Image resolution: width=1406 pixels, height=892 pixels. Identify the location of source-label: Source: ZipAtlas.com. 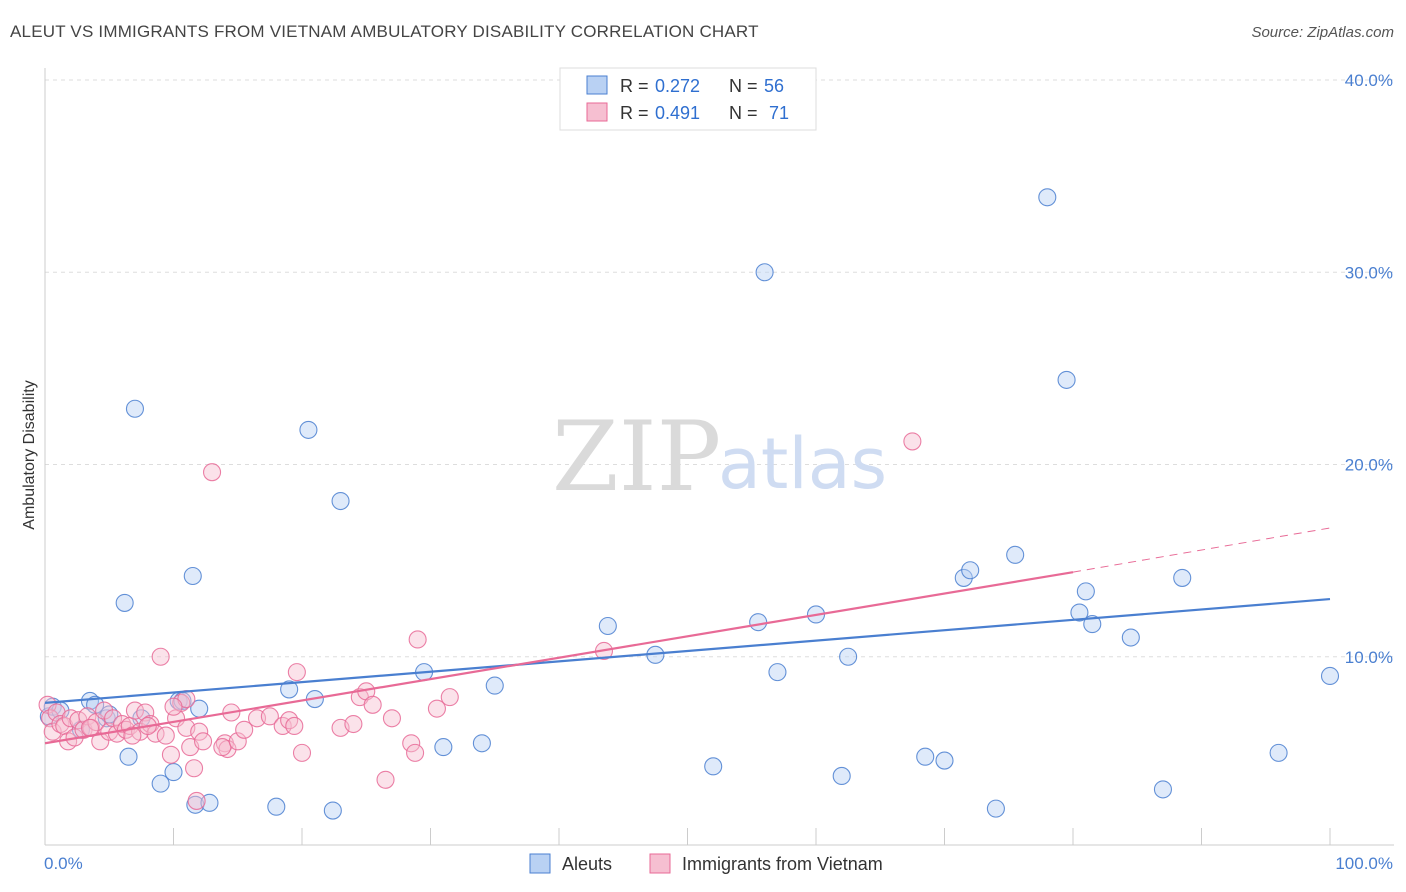
(1322, 32).